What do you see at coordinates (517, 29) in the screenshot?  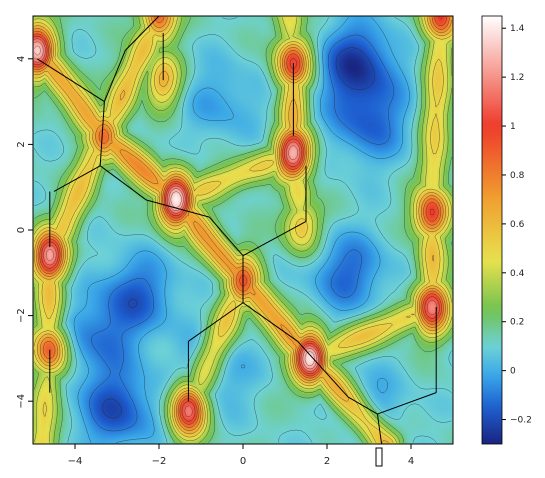 I see `colorbar-tick-label: 1.4` at bounding box center [517, 29].